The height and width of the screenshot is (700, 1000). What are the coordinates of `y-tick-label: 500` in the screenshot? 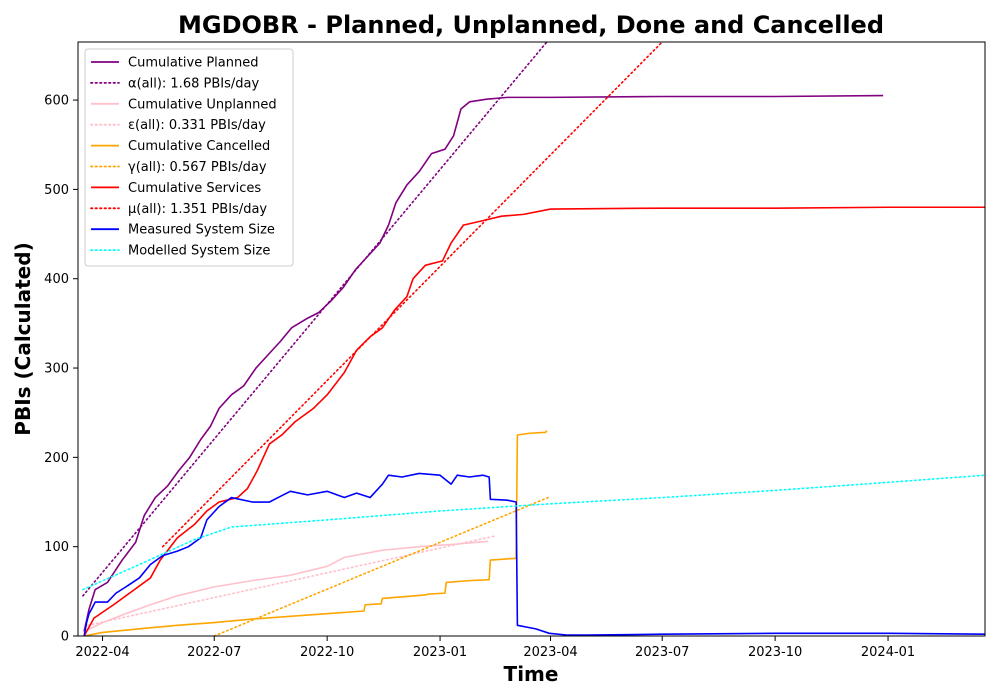 It's located at (56, 190).